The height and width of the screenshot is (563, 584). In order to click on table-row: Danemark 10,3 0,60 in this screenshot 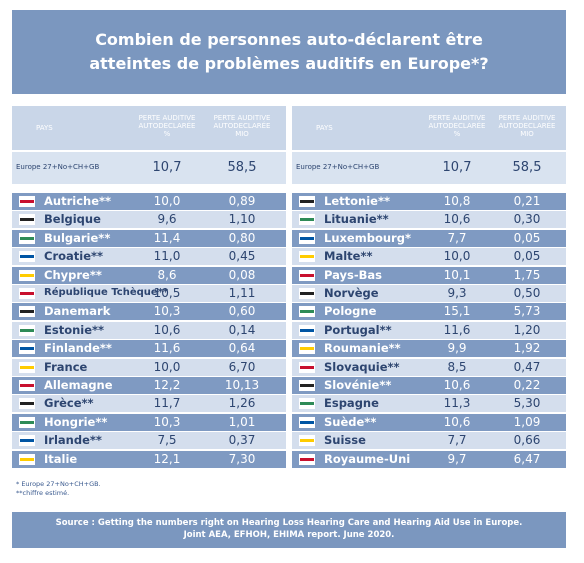, I will do `click(149, 312)`.